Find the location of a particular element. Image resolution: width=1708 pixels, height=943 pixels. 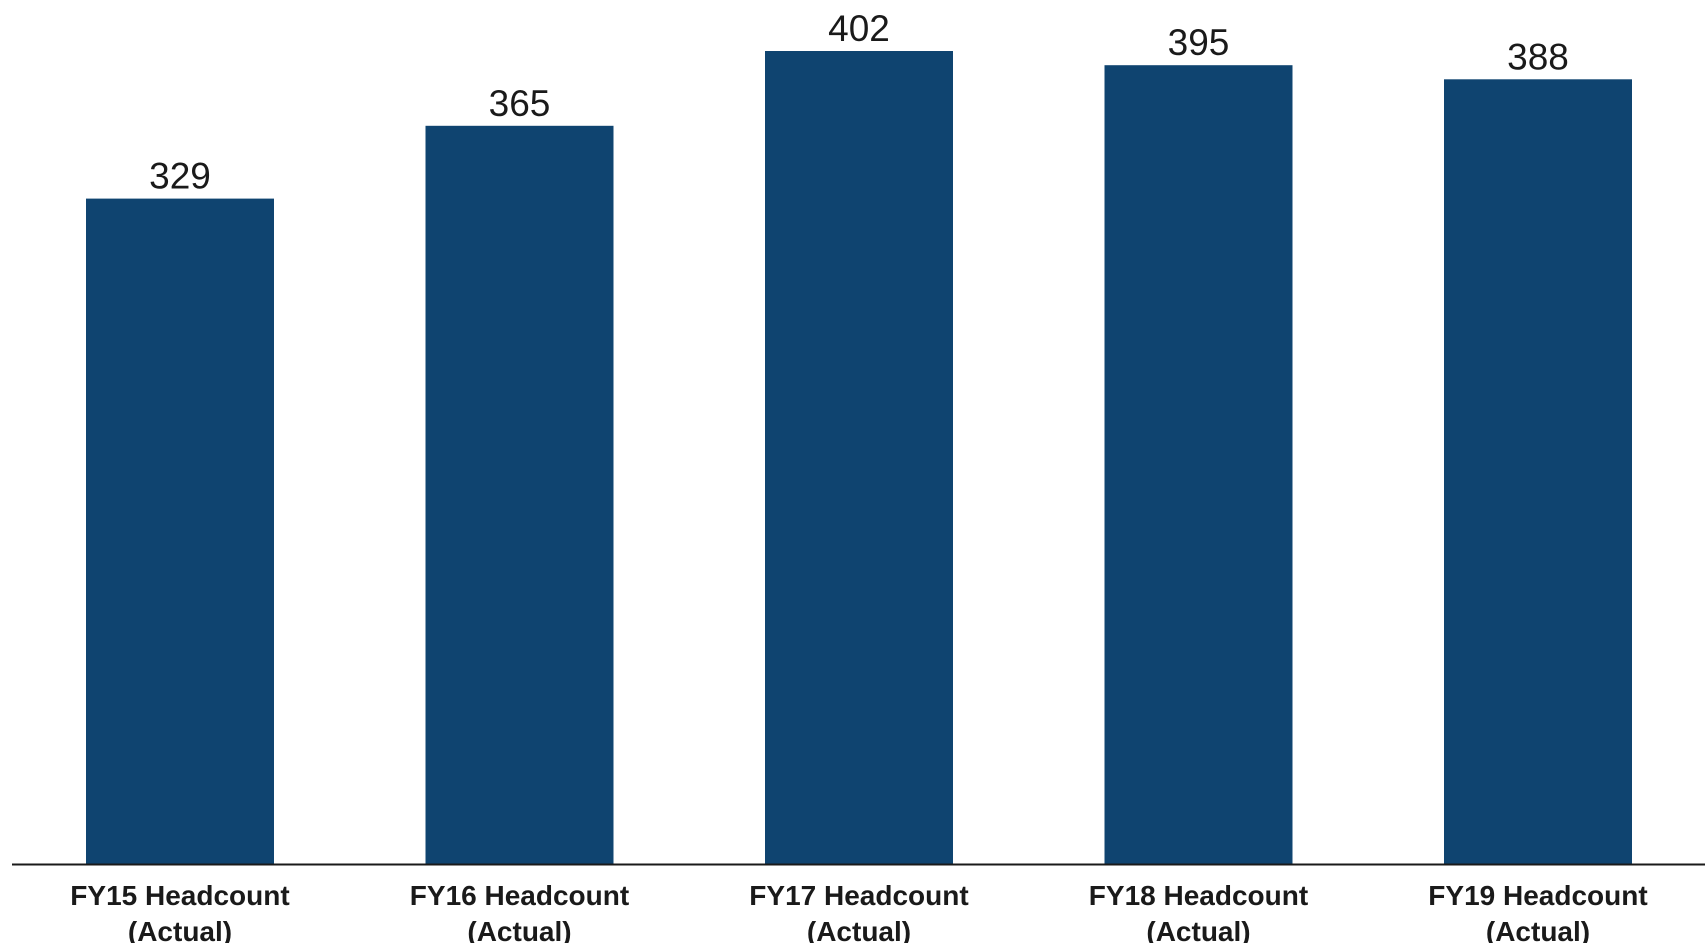

bar-value-label-4: 388 is located at coordinates (1538, 56).